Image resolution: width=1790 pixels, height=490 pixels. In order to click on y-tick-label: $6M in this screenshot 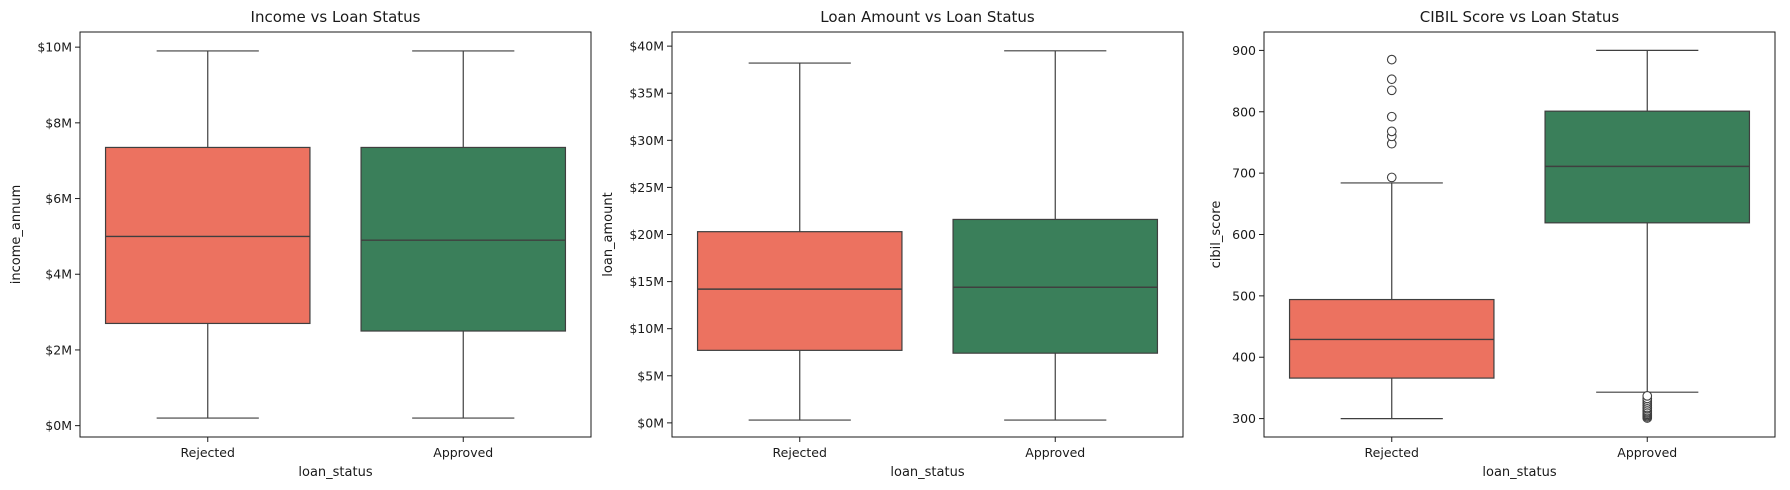, I will do `click(58, 198)`.